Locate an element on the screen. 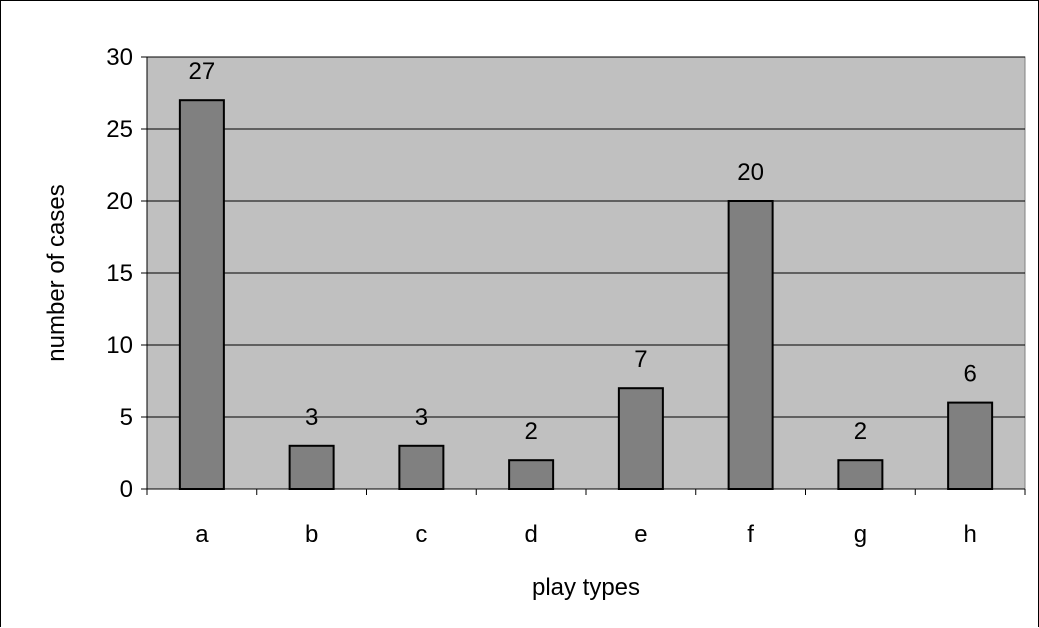  bar-a is located at coordinates (201, 294).